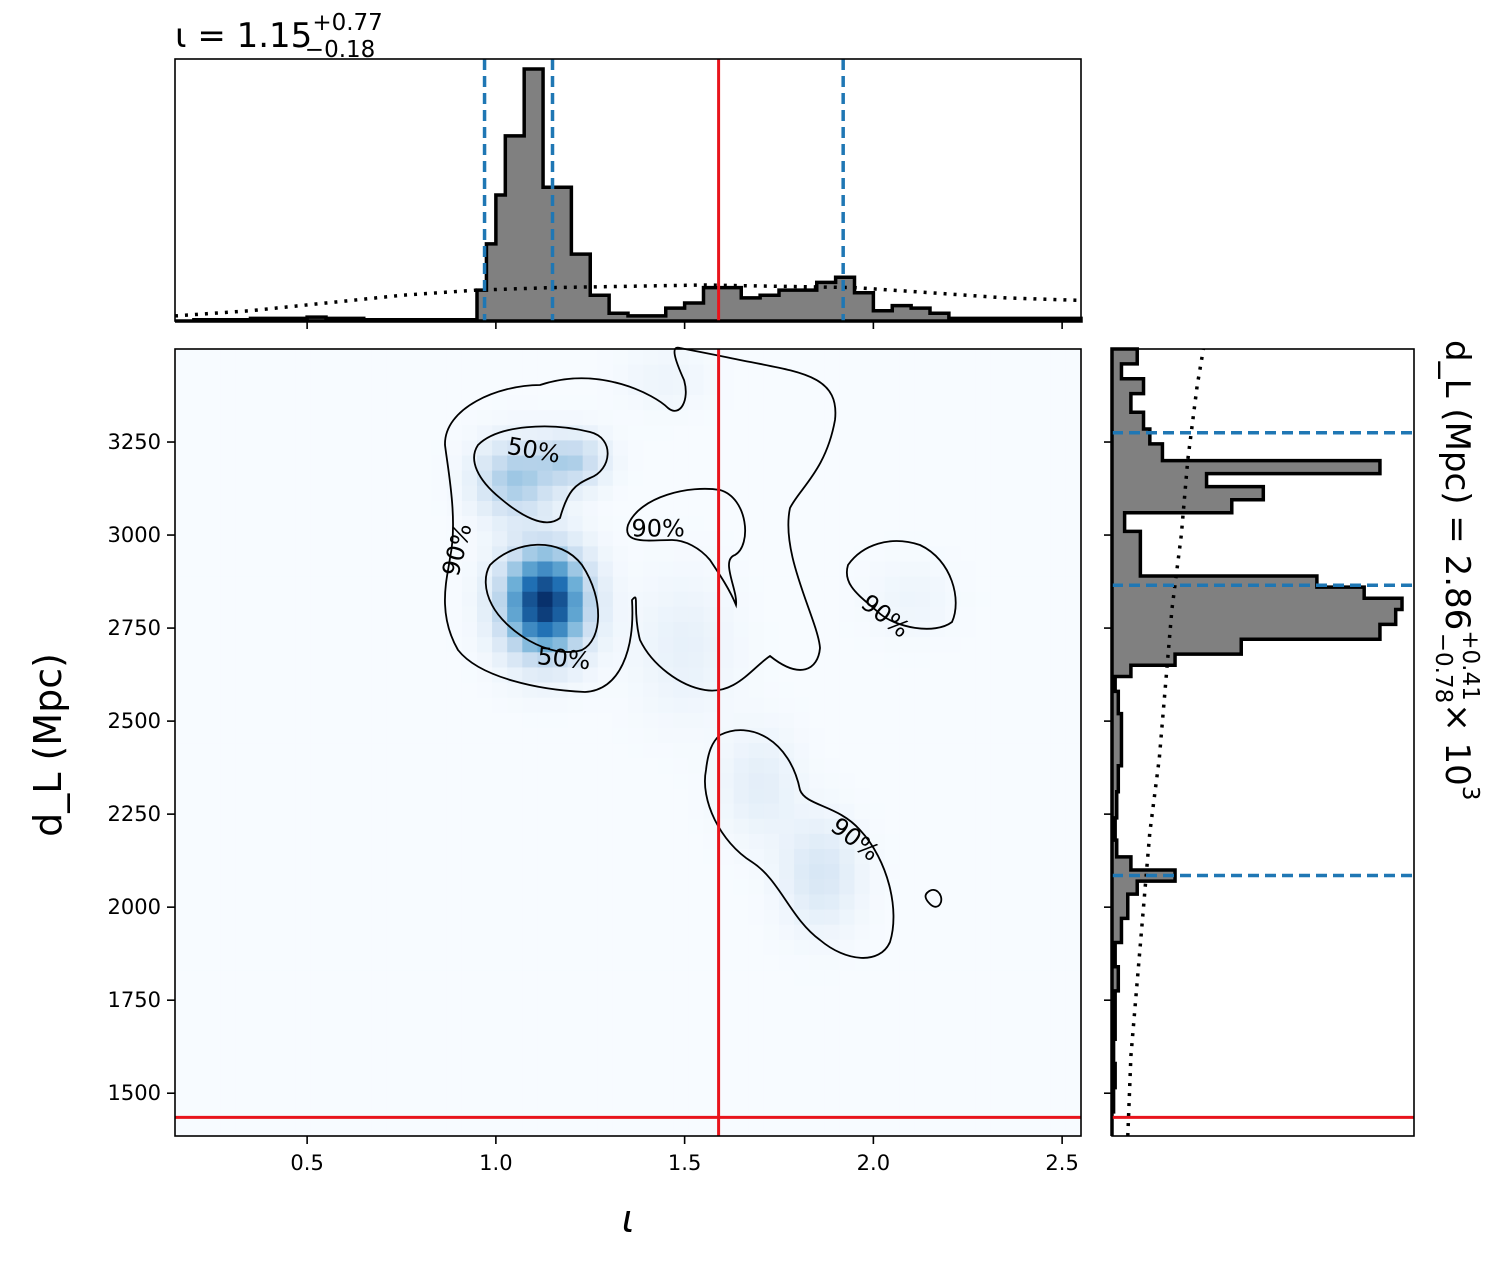  I want to click on contour-90-center-hole, so click(686, 548).